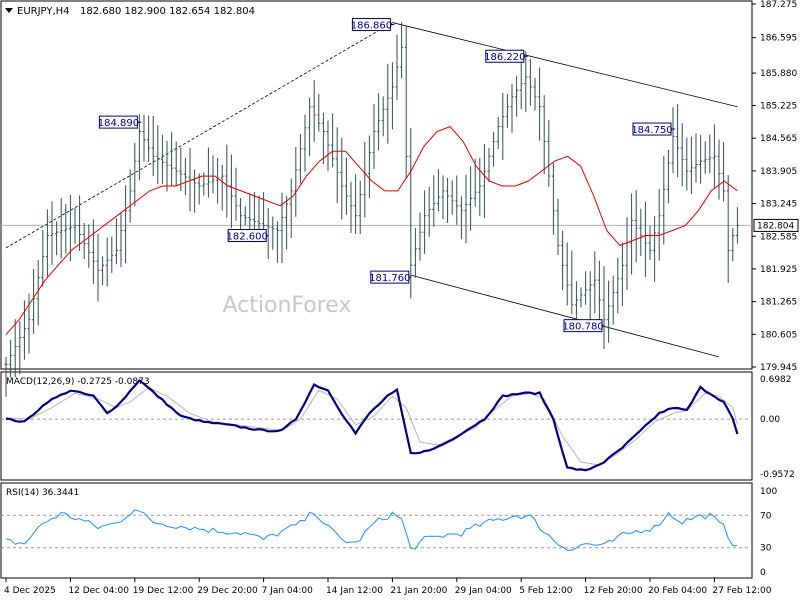 This screenshot has width=800, height=600. I want to click on price-tick-label: 179.945, so click(778, 368).